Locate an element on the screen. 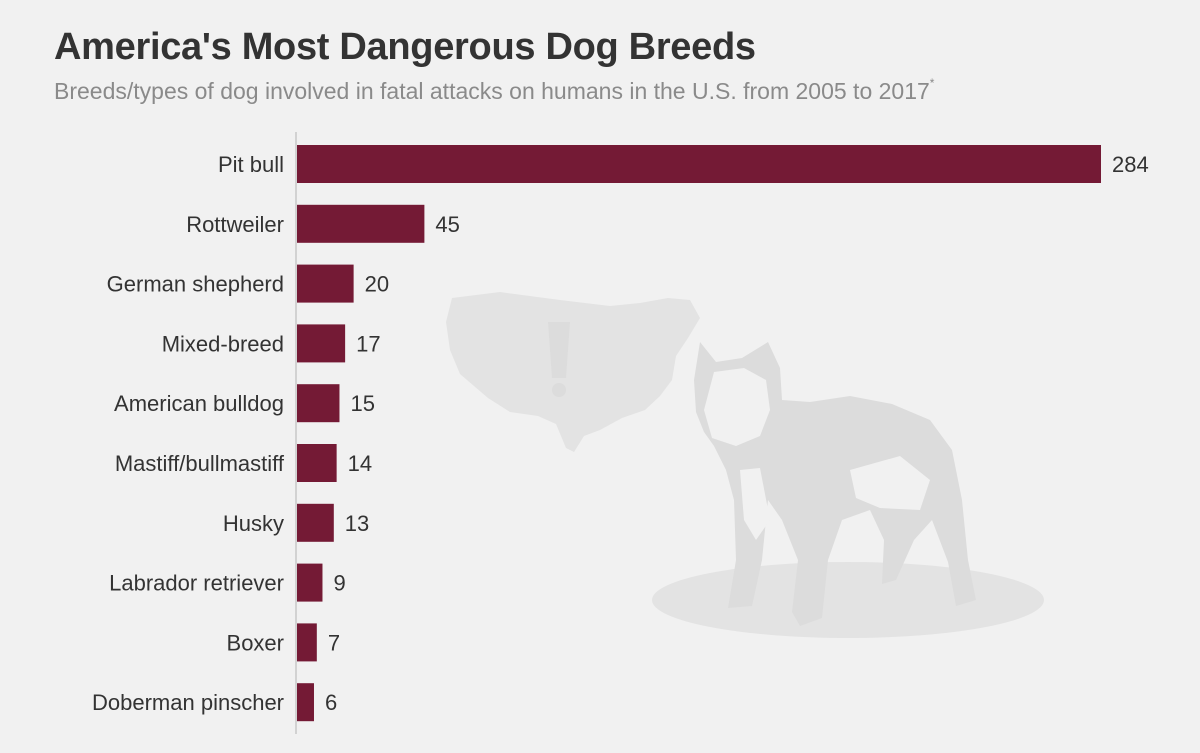 The image size is (1200, 753). category-label-american-bulldog: American bulldog is located at coordinates (199, 403).